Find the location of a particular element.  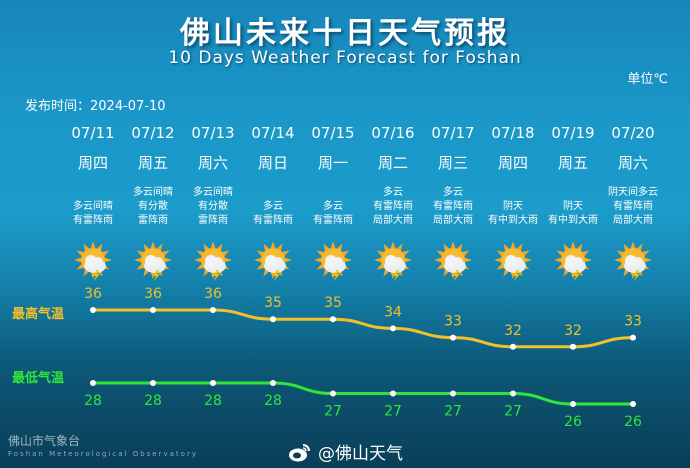

org-name-en: Foshan Meteorological Observatory is located at coordinates (103, 454).